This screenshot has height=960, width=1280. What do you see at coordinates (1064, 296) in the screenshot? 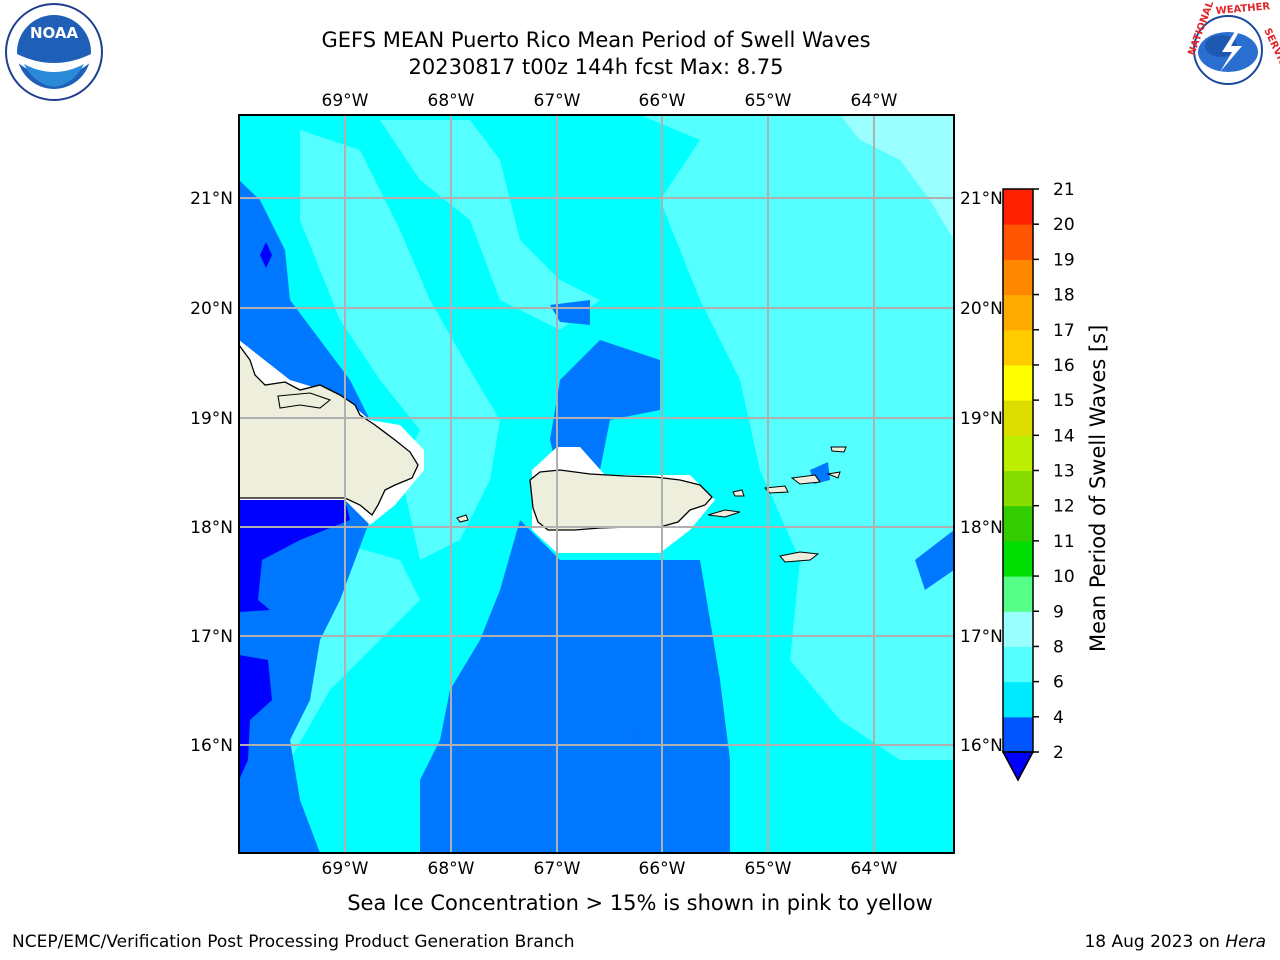
I see `colorbar-tick-label: 18` at bounding box center [1064, 296].